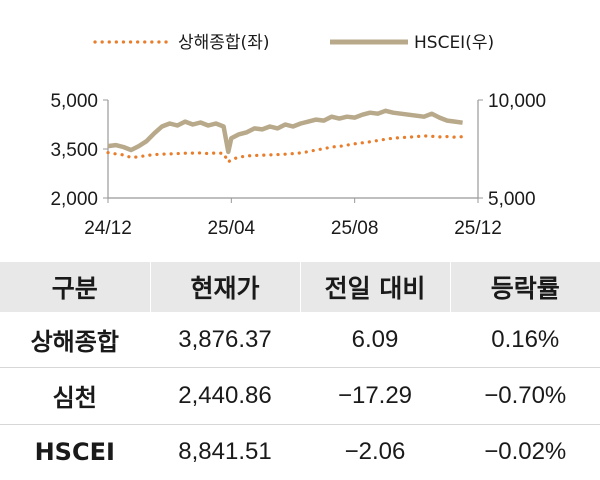 The width and height of the screenshot is (600, 480). Describe the element at coordinates (74, 101) in the screenshot. I see `y-left-tick-label: 5,000` at that location.